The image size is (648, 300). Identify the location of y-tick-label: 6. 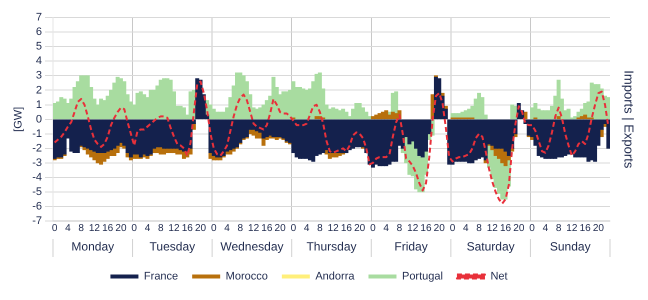
(39, 32).